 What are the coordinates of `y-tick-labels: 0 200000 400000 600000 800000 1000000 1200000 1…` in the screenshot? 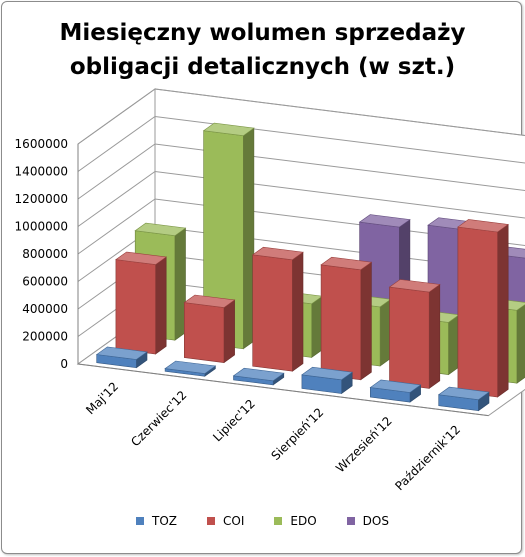 It's located at (41, 254).